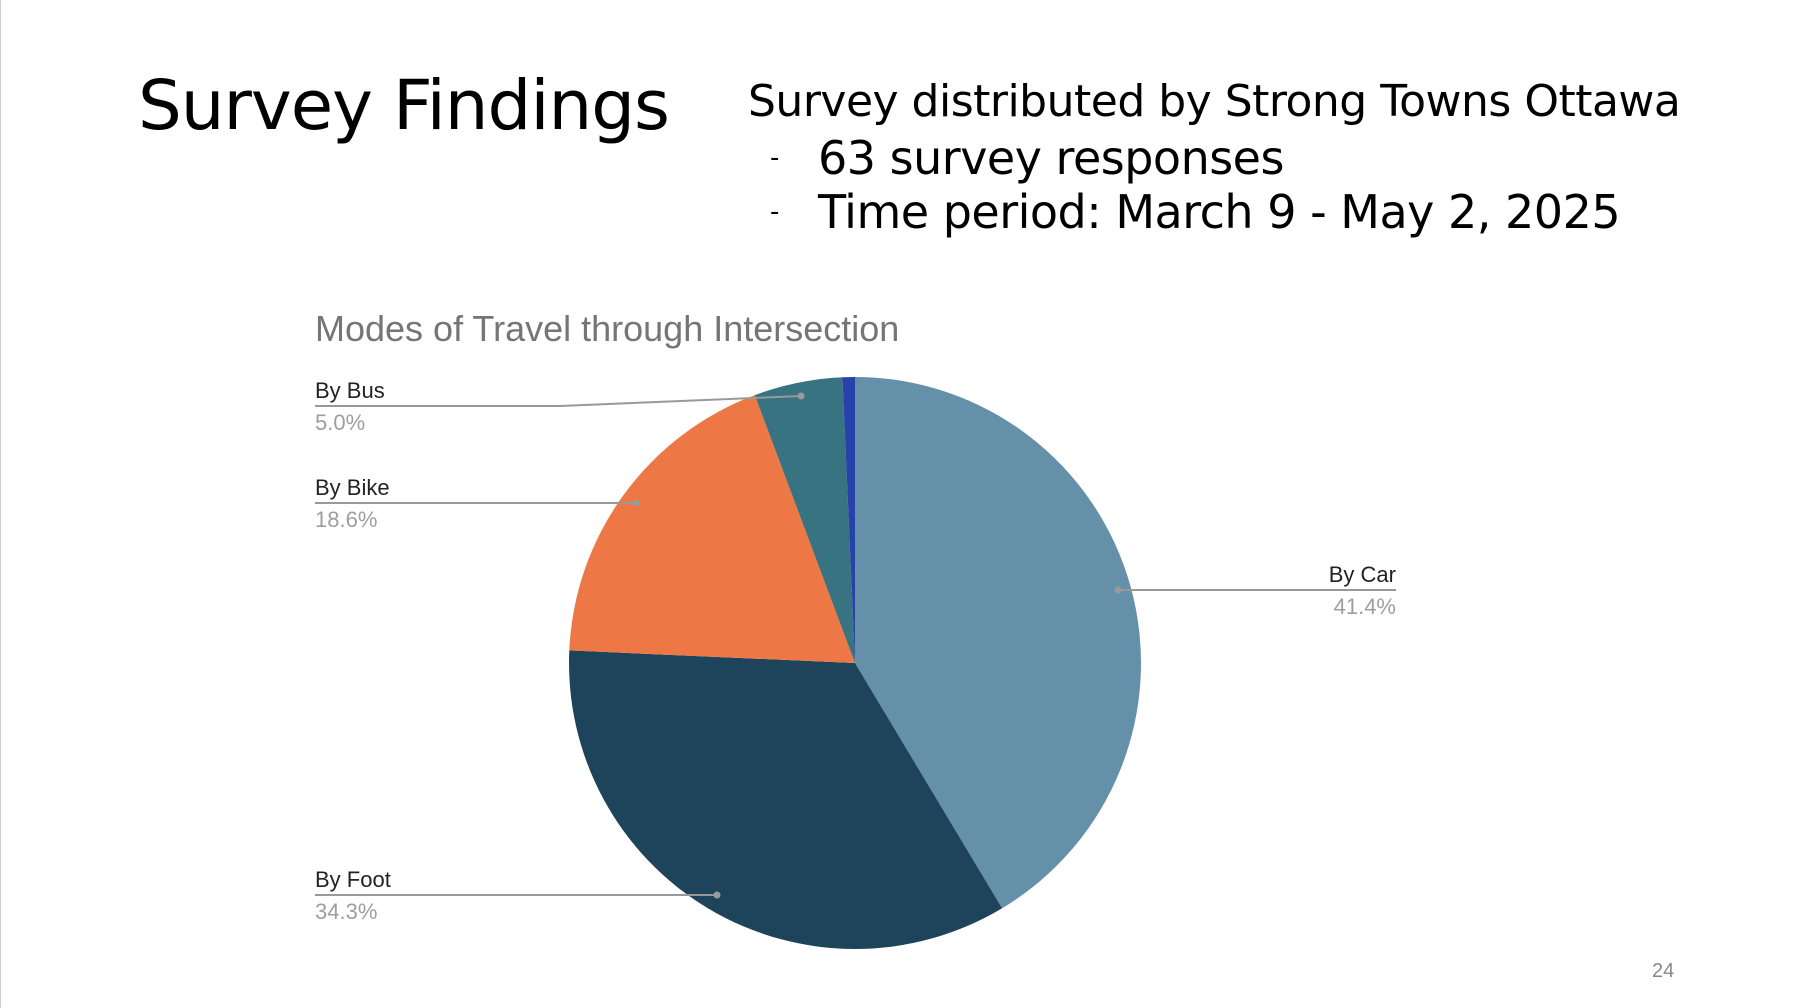 Image resolution: width=1818 pixels, height=1008 pixels. I want to click on slide-title: Survey Findings, so click(404, 106).